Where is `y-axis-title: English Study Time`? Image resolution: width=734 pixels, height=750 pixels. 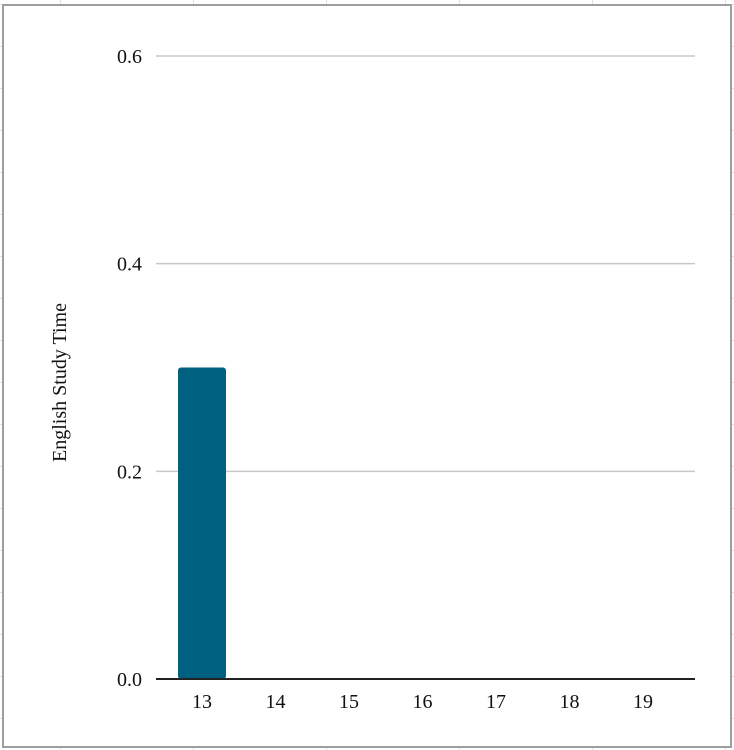
y-axis-title: English Study Time is located at coordinates (60, 382).